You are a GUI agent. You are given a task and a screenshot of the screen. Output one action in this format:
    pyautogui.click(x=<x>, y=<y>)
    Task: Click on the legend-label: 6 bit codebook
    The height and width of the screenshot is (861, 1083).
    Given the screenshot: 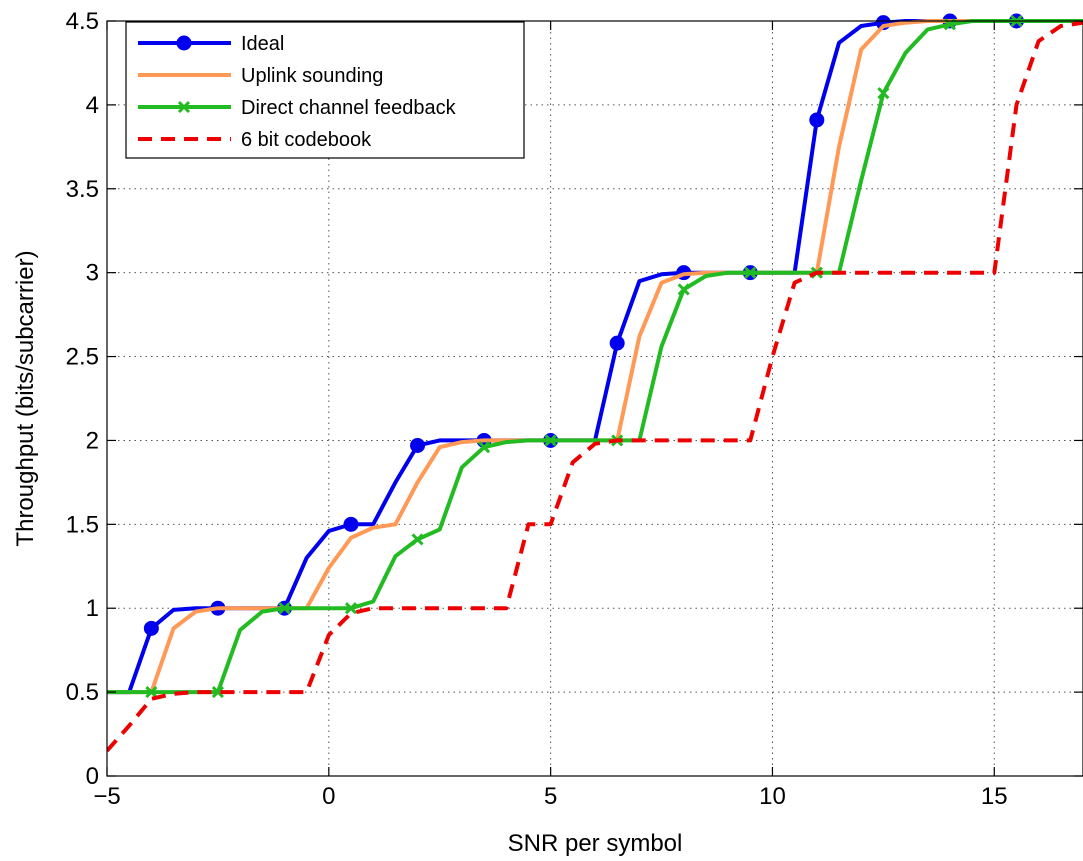 What is the action you would take?
    pyautogui.click(x=306, y=140)
    